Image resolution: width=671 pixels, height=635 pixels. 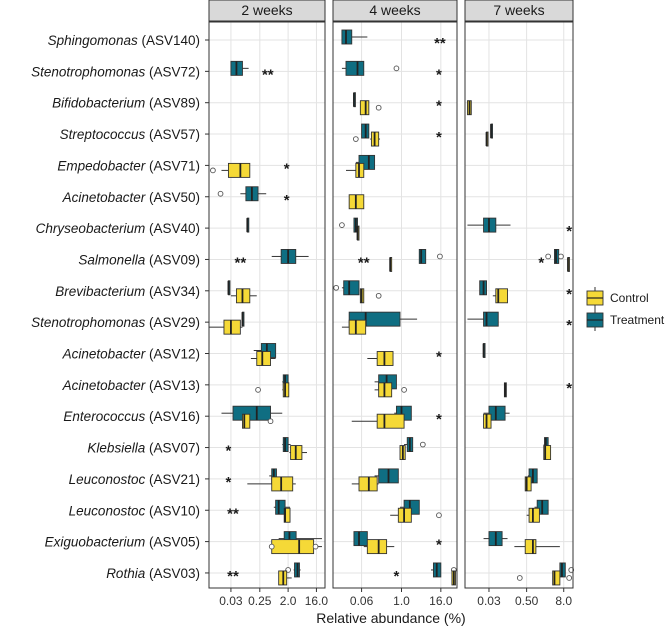 I want to click on taxon-label: Leuconostoc (ASV10), so click(x=134, y=510).